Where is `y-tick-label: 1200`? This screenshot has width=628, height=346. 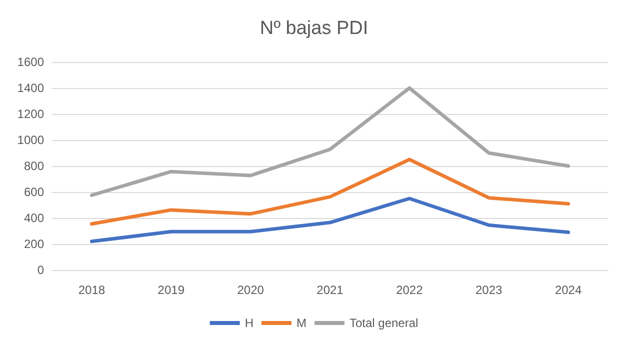
y-tick-label: 1200 is located at coordinates (30, 114).